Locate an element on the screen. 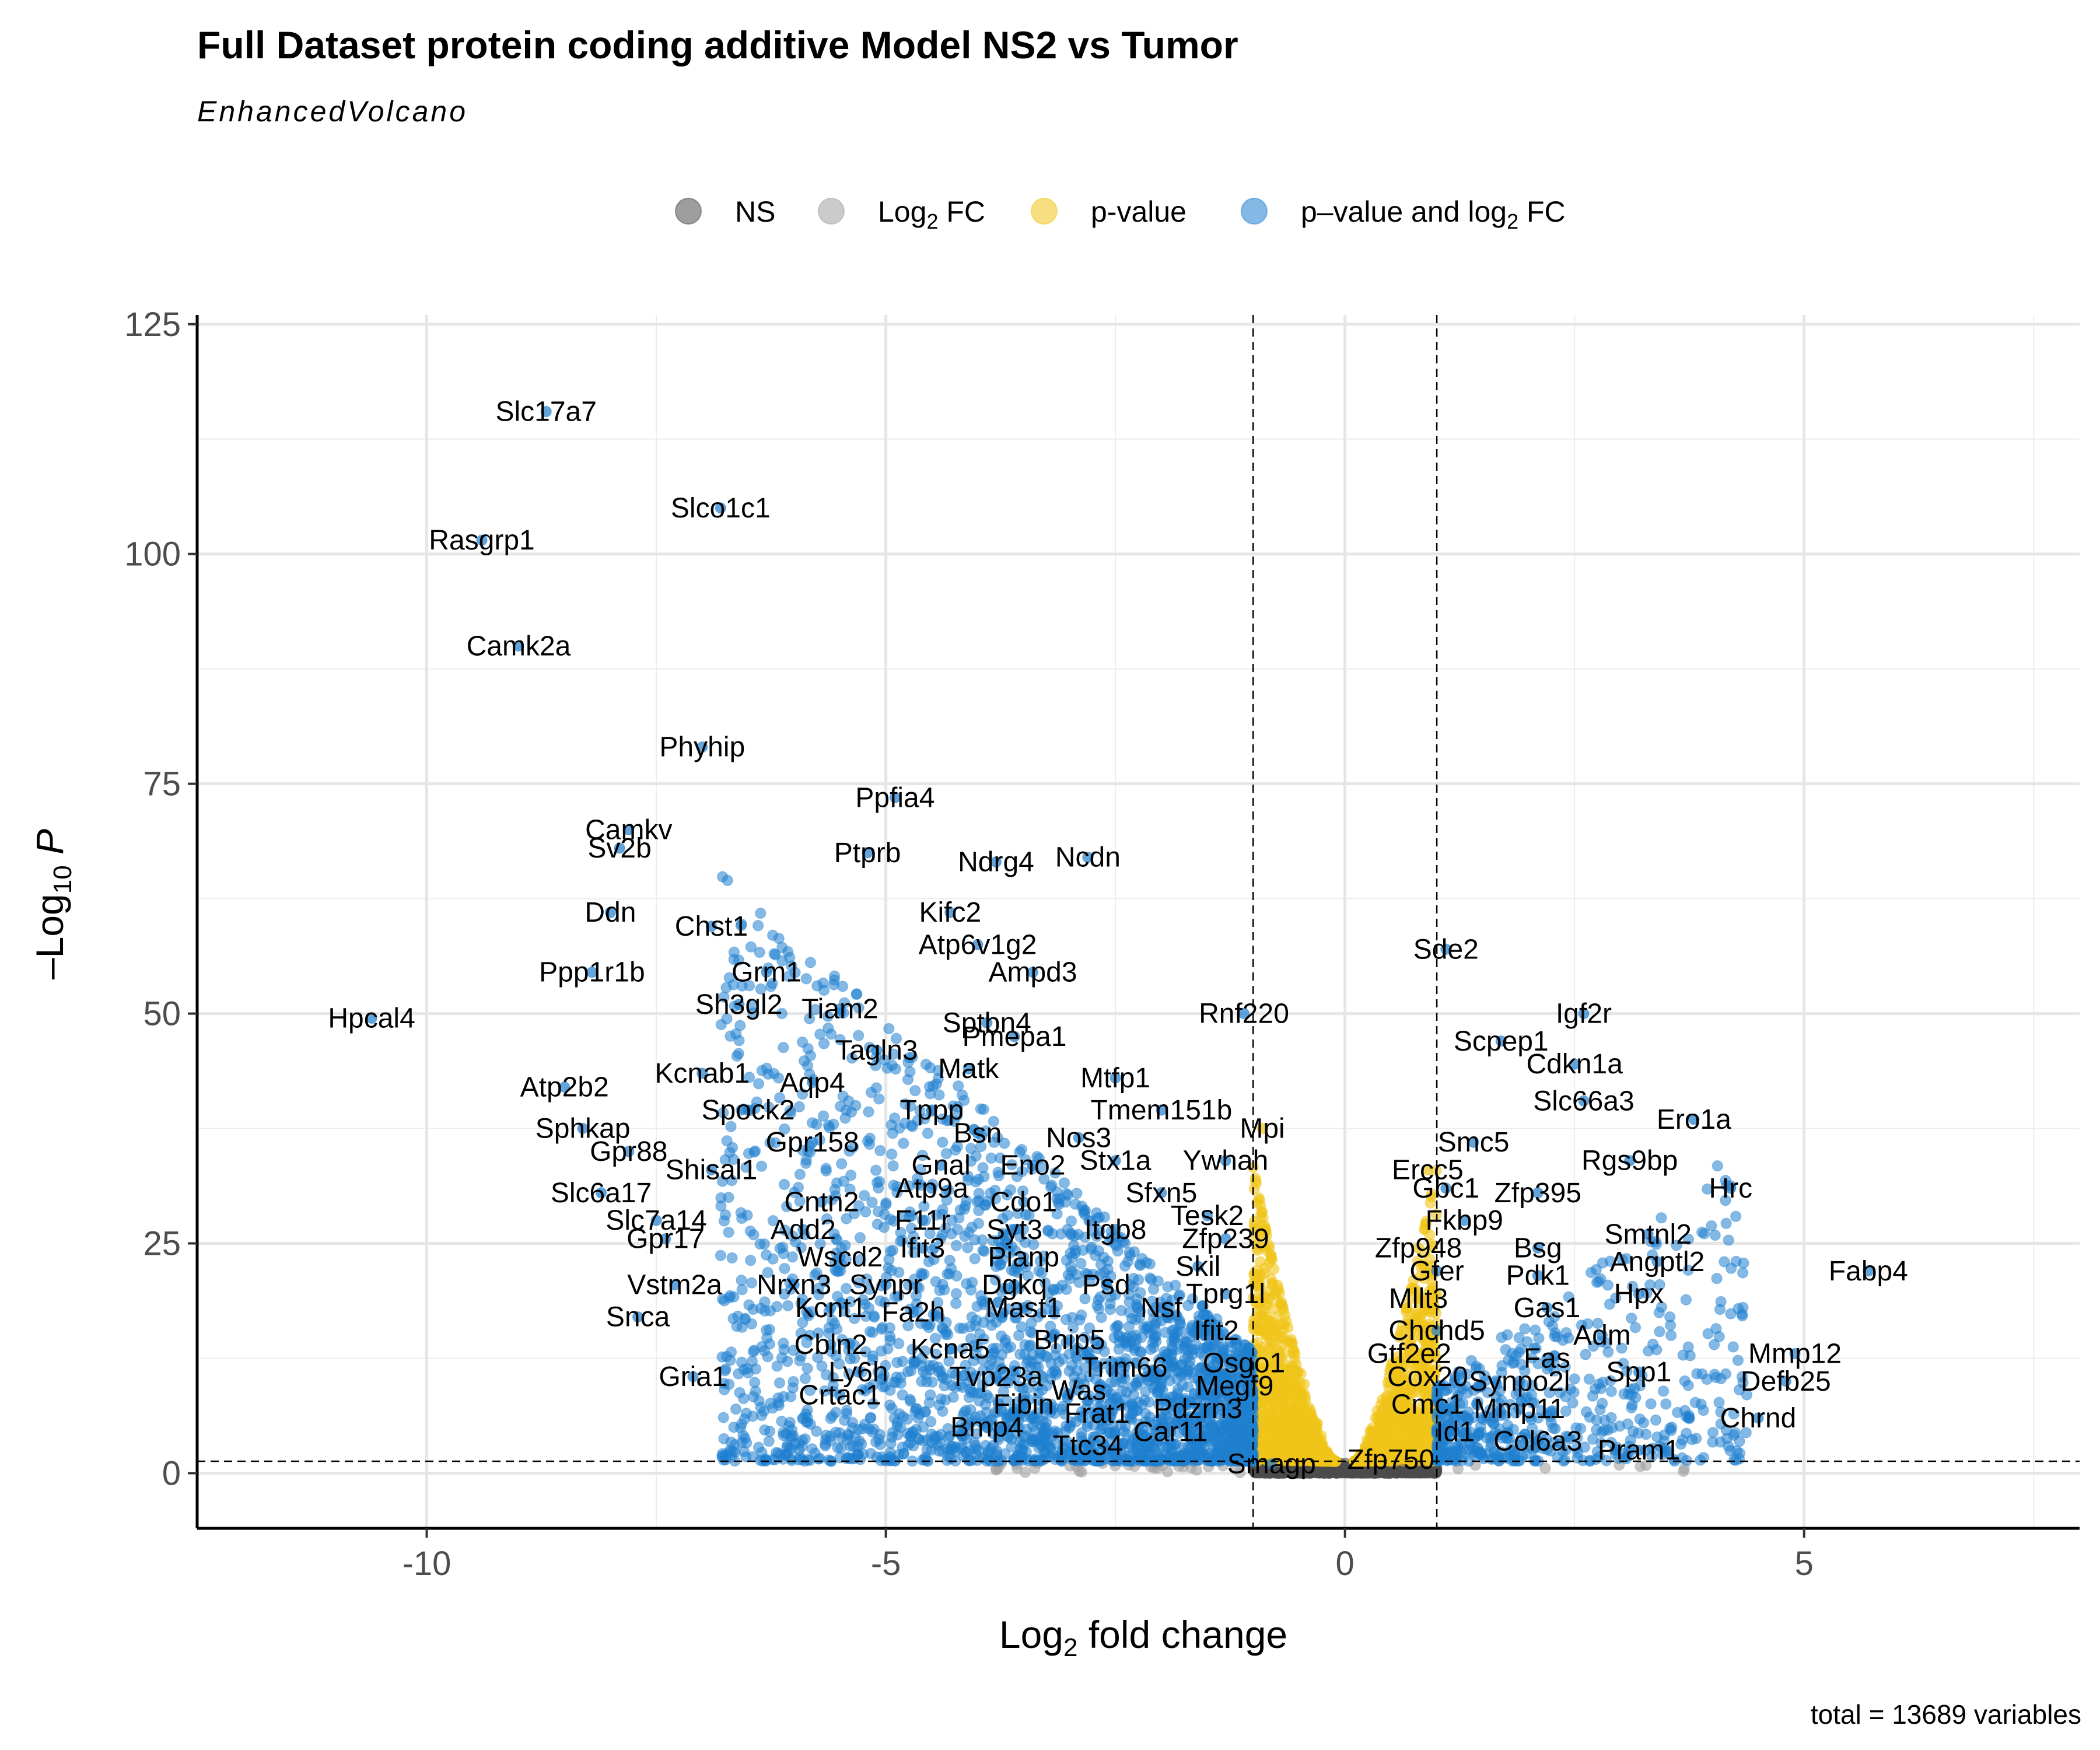 This screenshot has width=2100, height=1750. legend-key-fc is located at coordinates (831, 211).